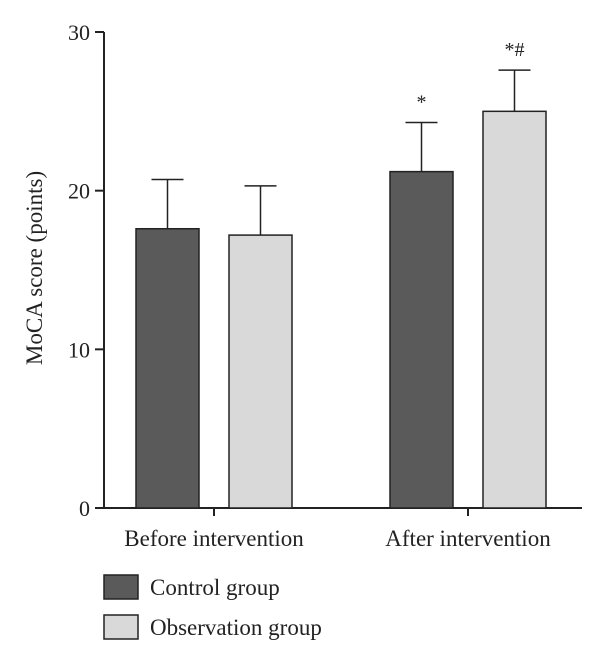  Describe the element at coordinates (79, 349) in the screenshot. I see `y-tick-label: 10` at that location.